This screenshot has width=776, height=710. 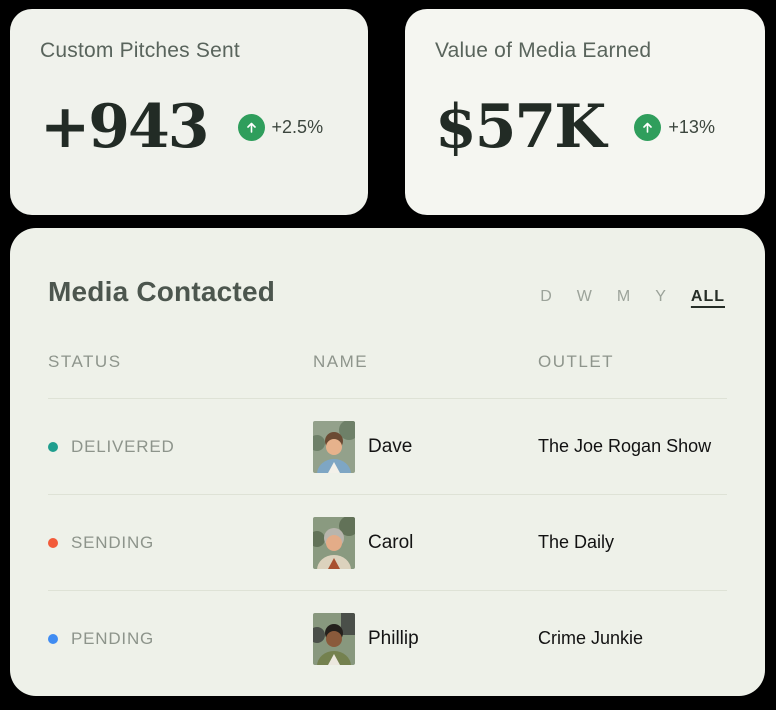 I want to click on filter-day: D, so click(x=546, y=296).